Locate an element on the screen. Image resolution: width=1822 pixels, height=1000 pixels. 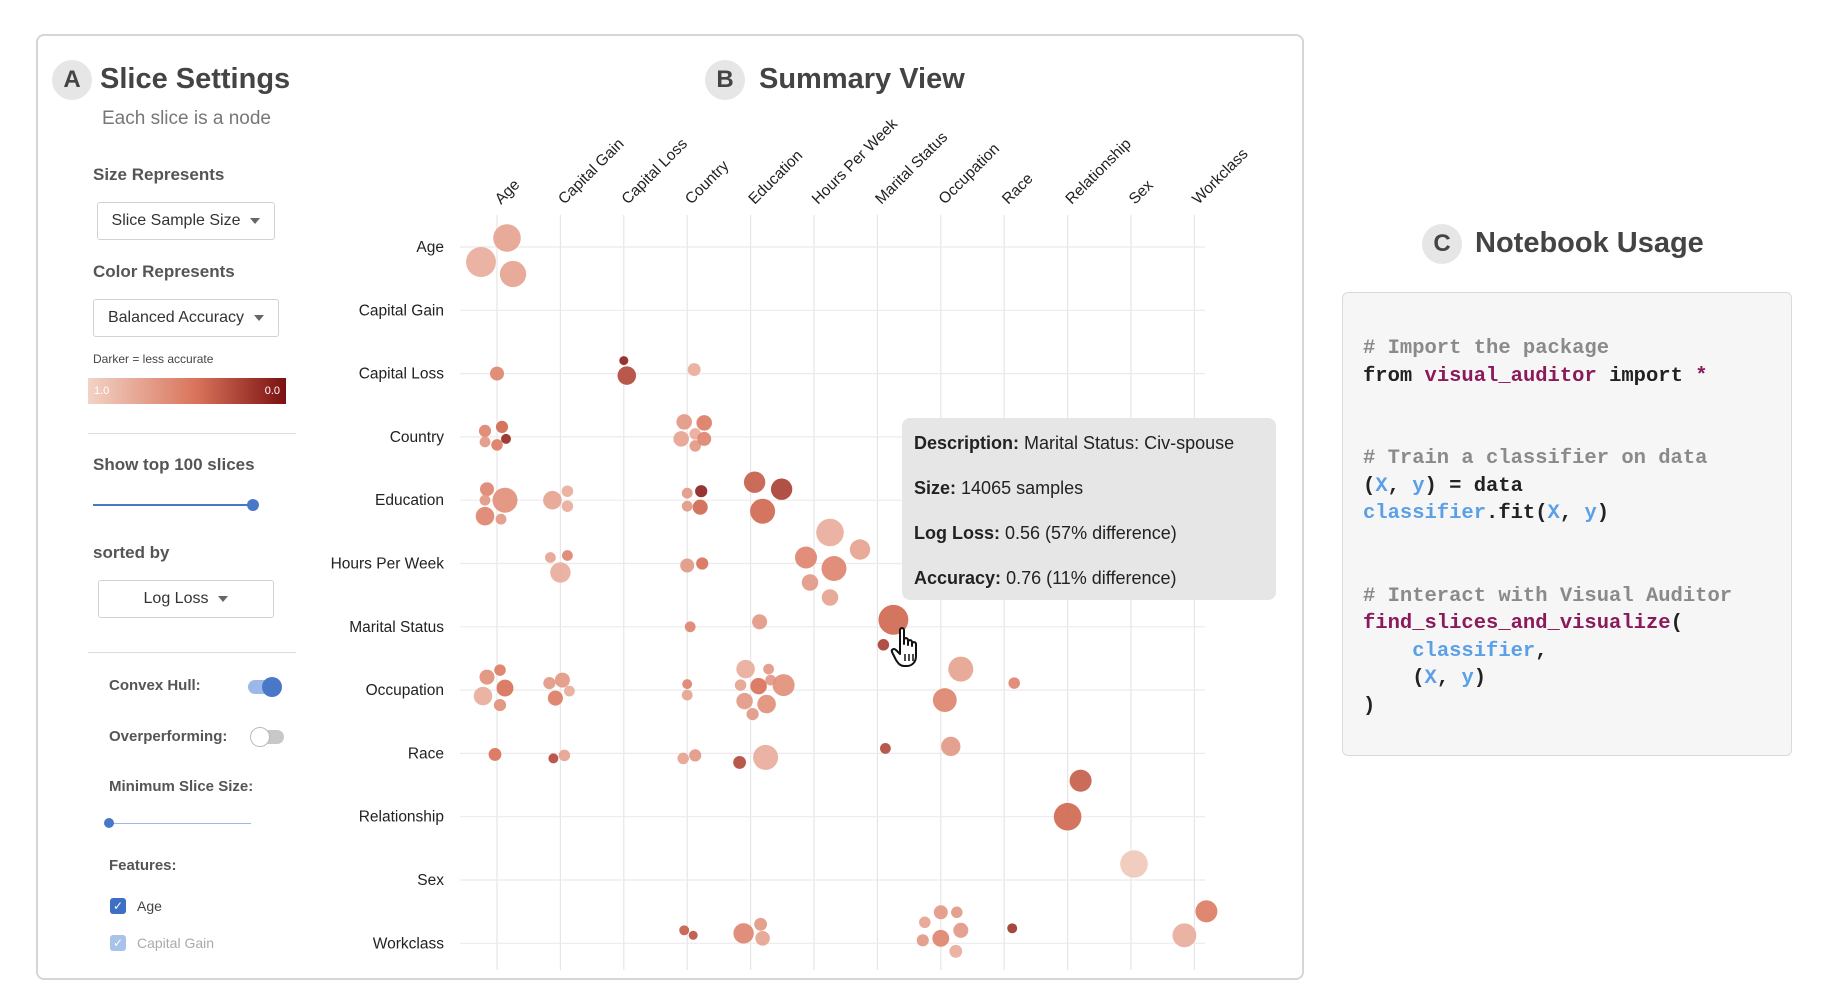
overperforming-toggle is located at coordinates (267, 737).